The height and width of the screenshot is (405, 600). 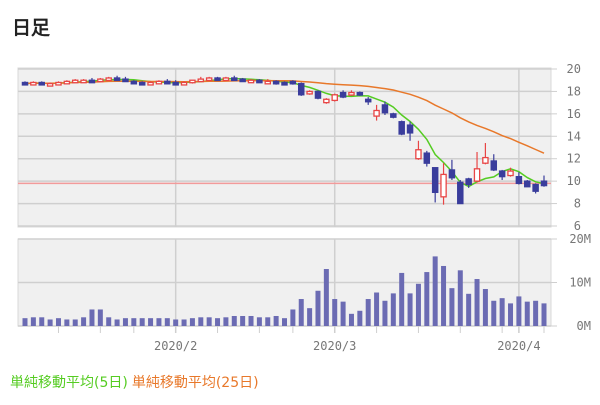 I want to click on page-title: 日足, so click(x=31, y=28).